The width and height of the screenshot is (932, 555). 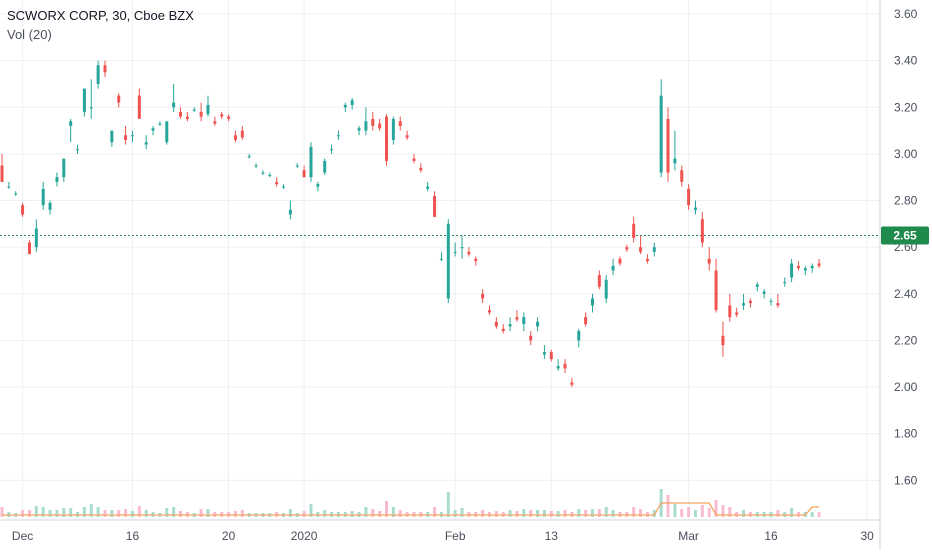 I want to click on symbol-title: SCWORX CORP, 30, Cboe BZX, so click(x=100, y=15).